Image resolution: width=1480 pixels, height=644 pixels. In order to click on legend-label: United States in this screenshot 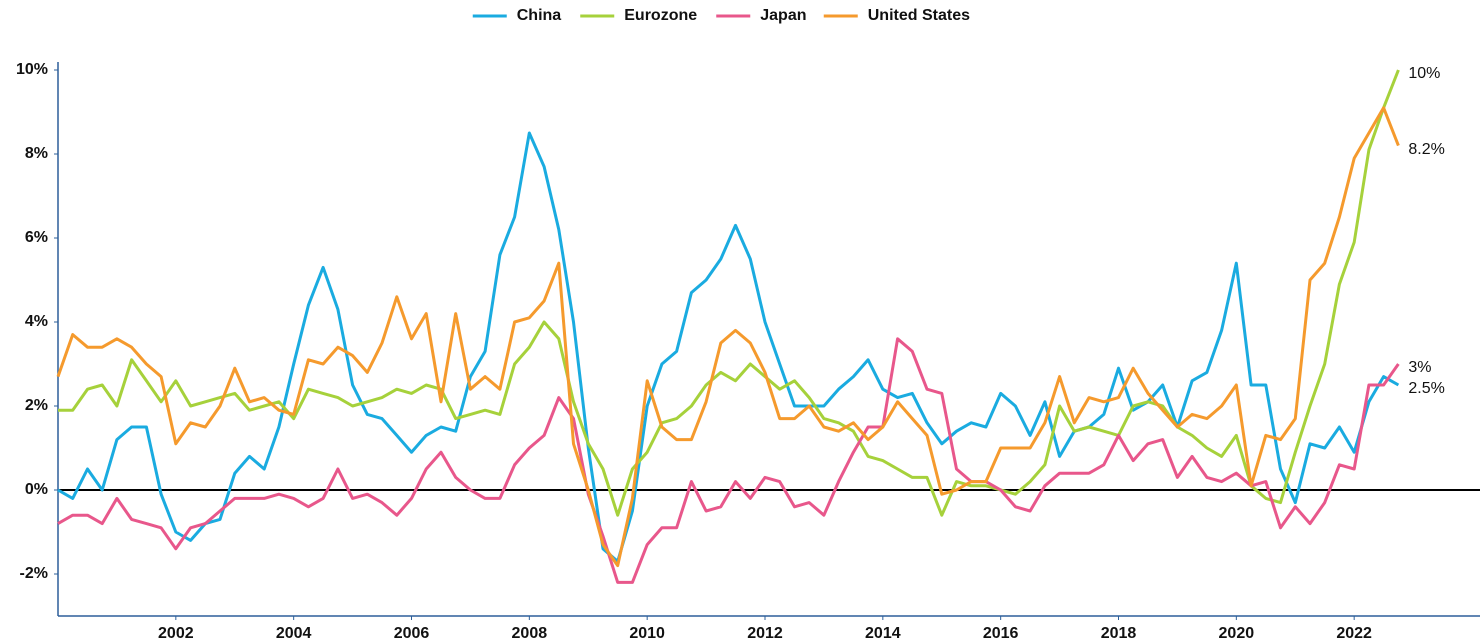, I will do `click(919, 15)`.